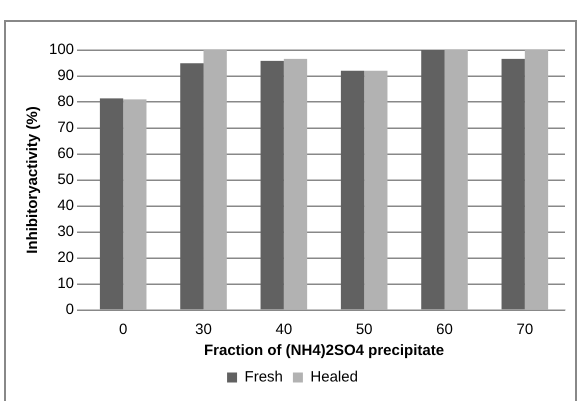 Image resolution: width=579 pixels, height=401 pixels. I want to click on legend-label: Healed, so click(334, 377).